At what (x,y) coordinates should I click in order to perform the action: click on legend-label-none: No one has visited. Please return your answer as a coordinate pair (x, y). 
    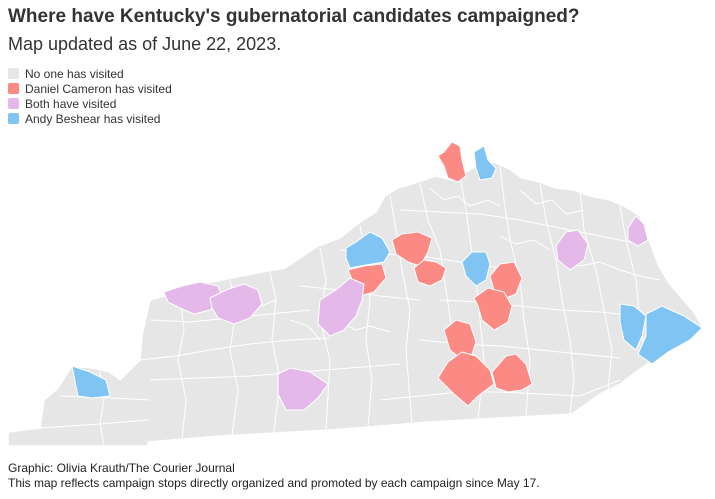
    Looking at the image, I should click on (74, 73).